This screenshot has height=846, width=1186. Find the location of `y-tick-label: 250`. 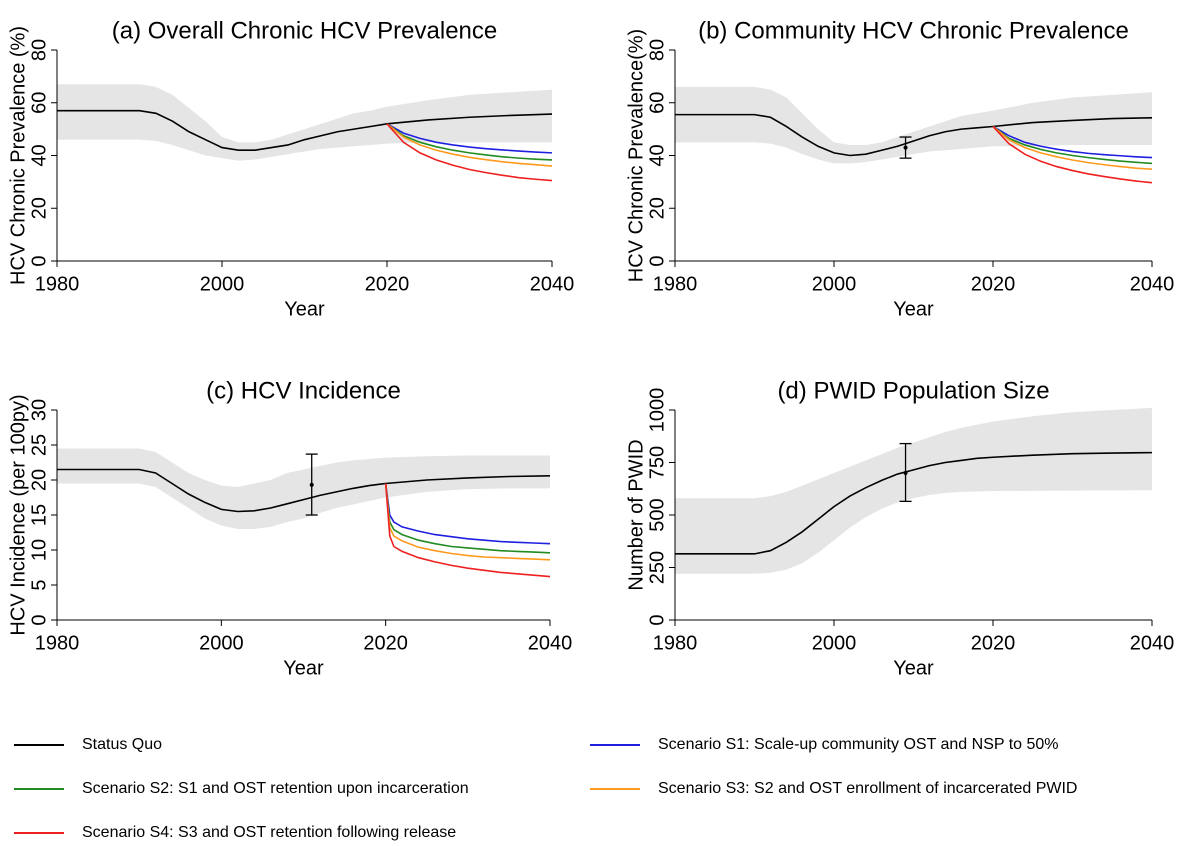

y-tick-label: 250 is located at coordinates (657, 567).